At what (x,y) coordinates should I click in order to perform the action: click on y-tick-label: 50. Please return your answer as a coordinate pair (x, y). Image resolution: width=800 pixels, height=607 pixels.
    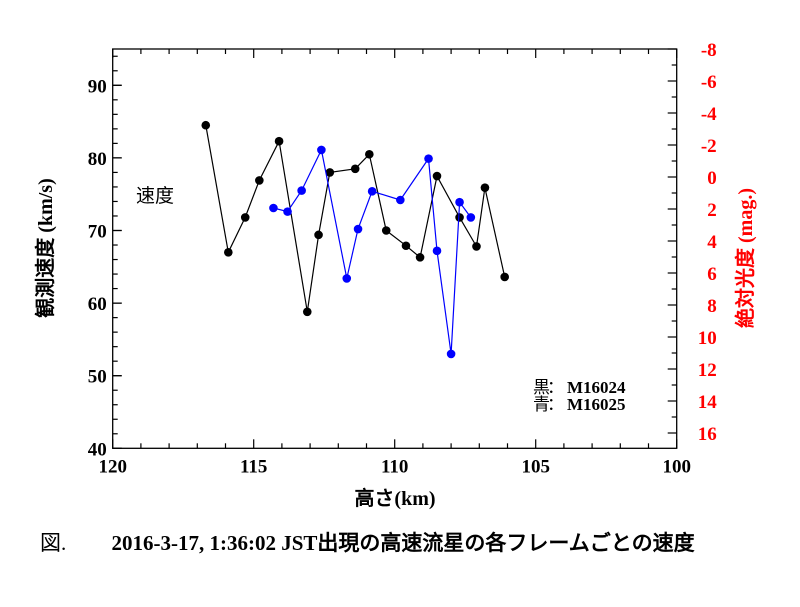
    Looking at the image, I should click on (97, 377).